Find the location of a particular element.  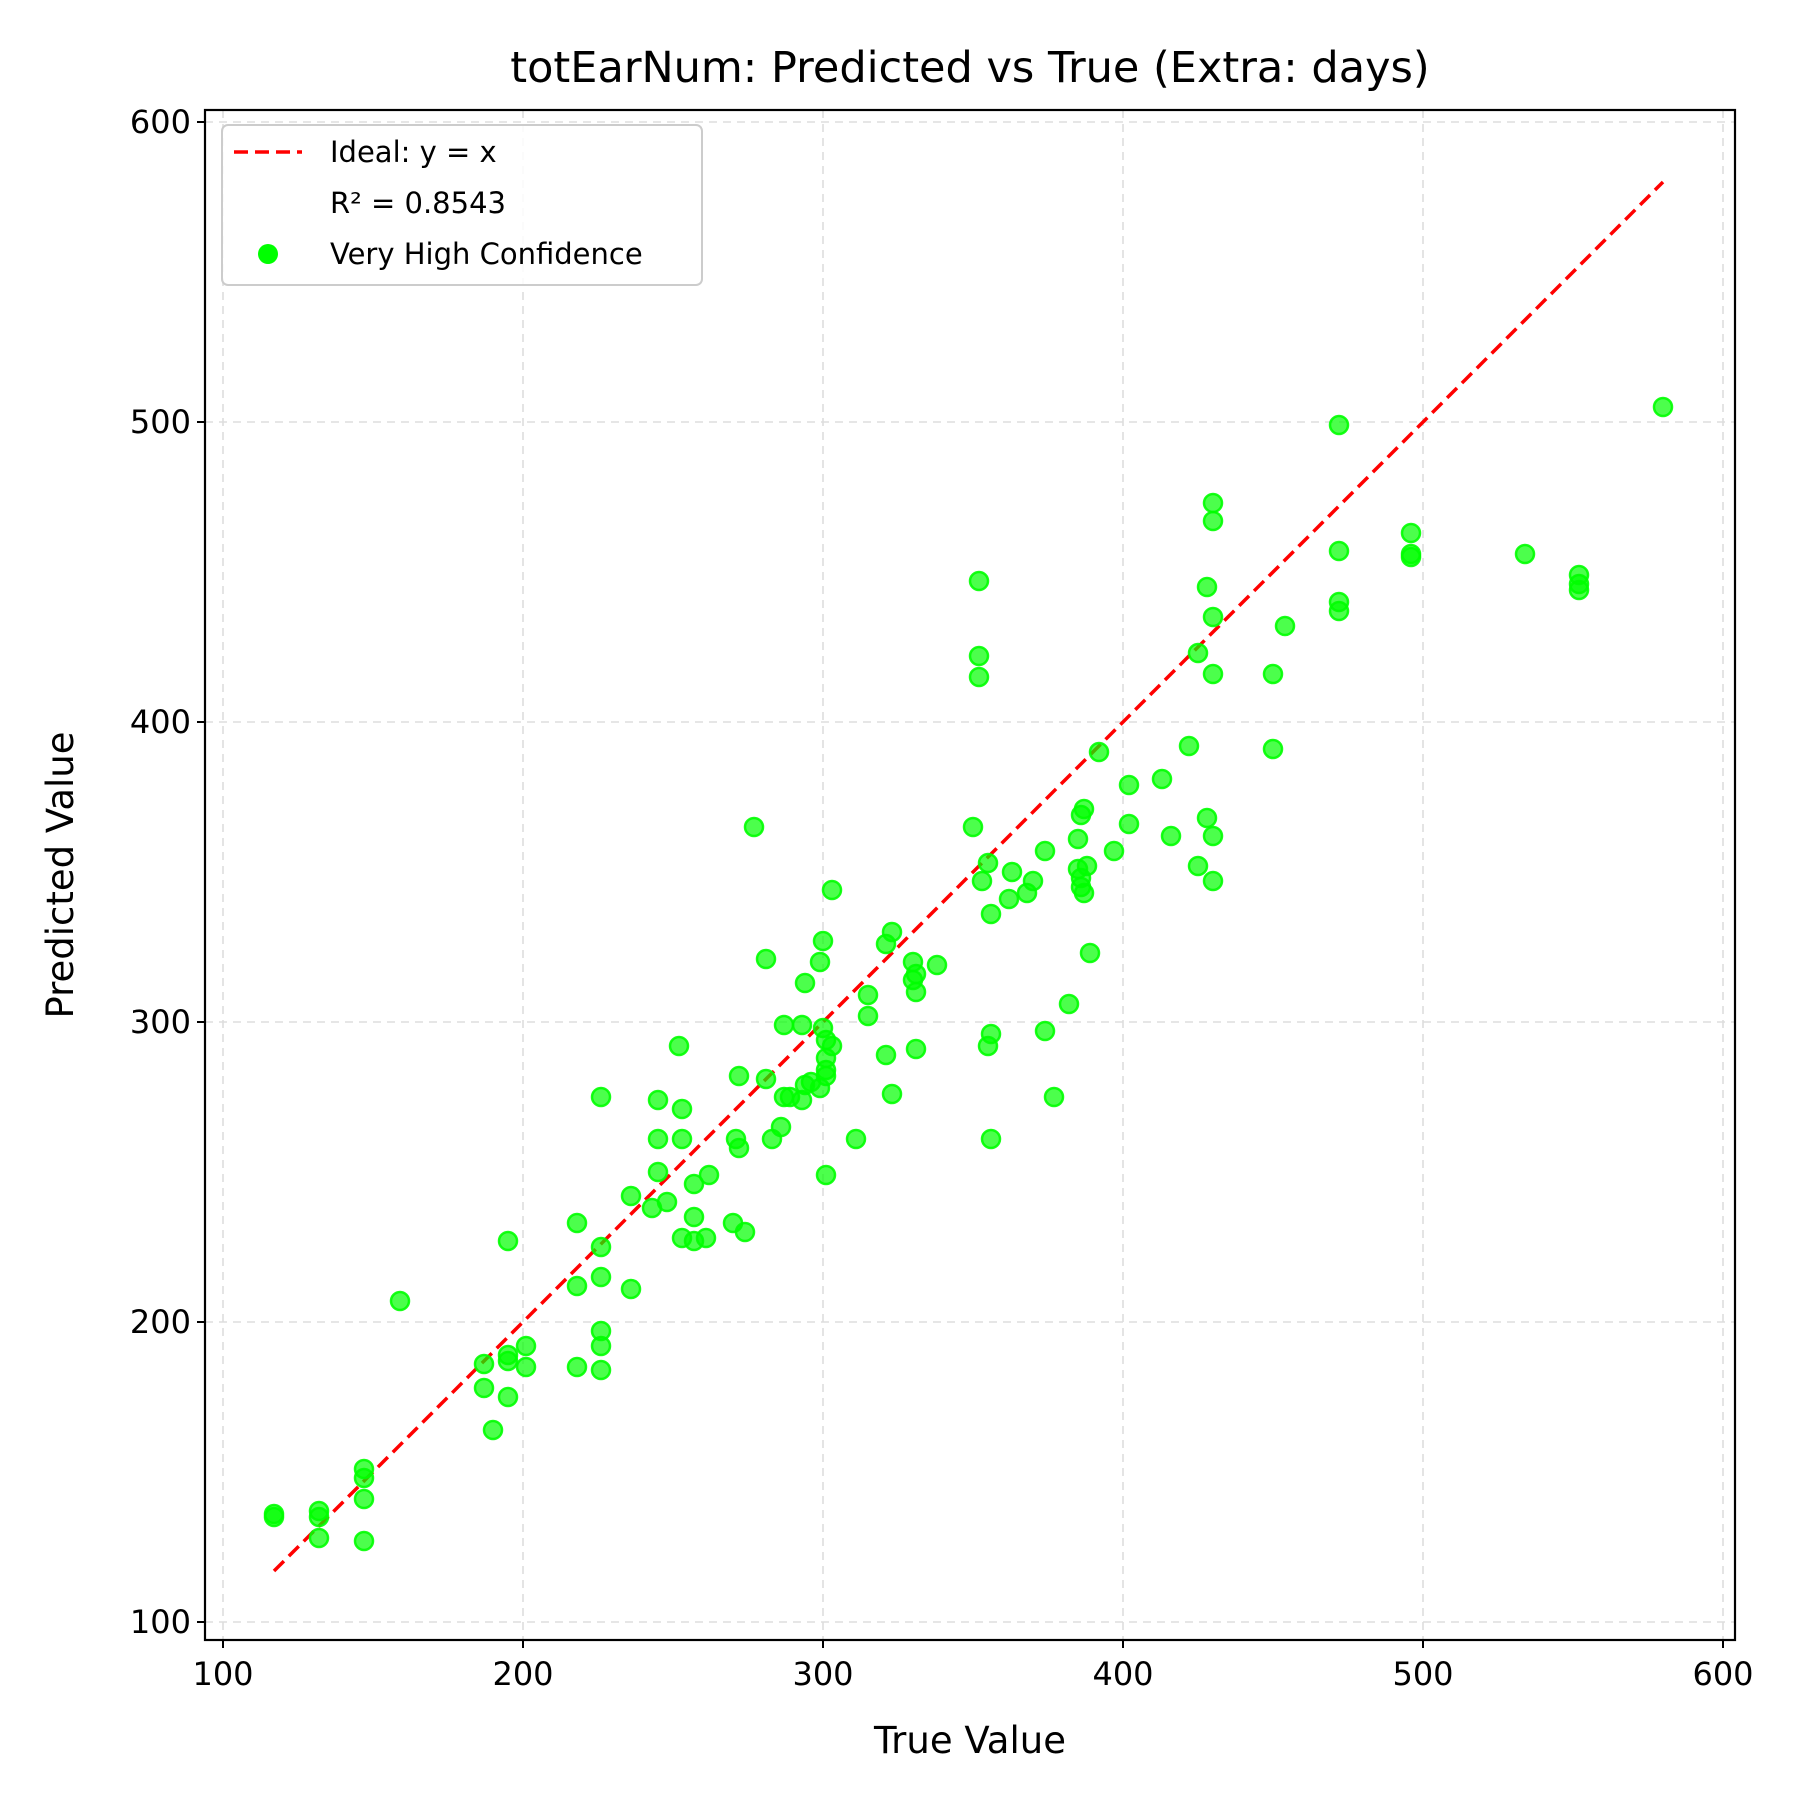

legend-box is located at coordinates (462, 205).